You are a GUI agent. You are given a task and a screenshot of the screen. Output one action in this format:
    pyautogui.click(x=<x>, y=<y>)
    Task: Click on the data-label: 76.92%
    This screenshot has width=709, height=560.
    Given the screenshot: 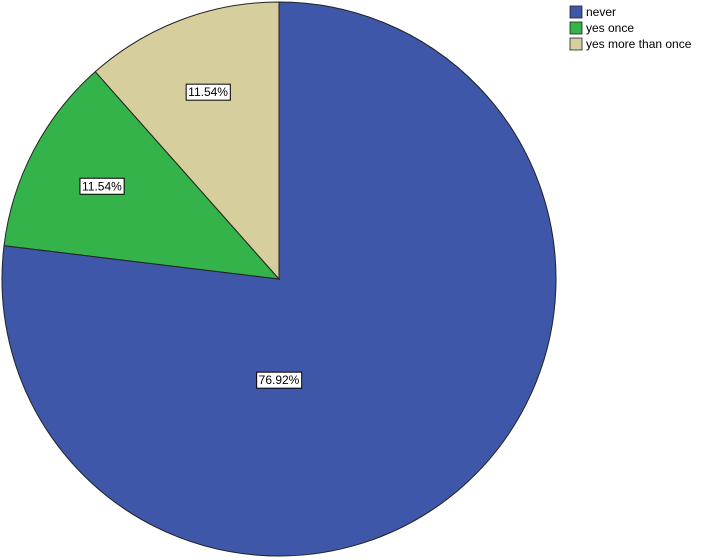 What is the action you would take?
    pyautogui.click(x=279, y=380)
    